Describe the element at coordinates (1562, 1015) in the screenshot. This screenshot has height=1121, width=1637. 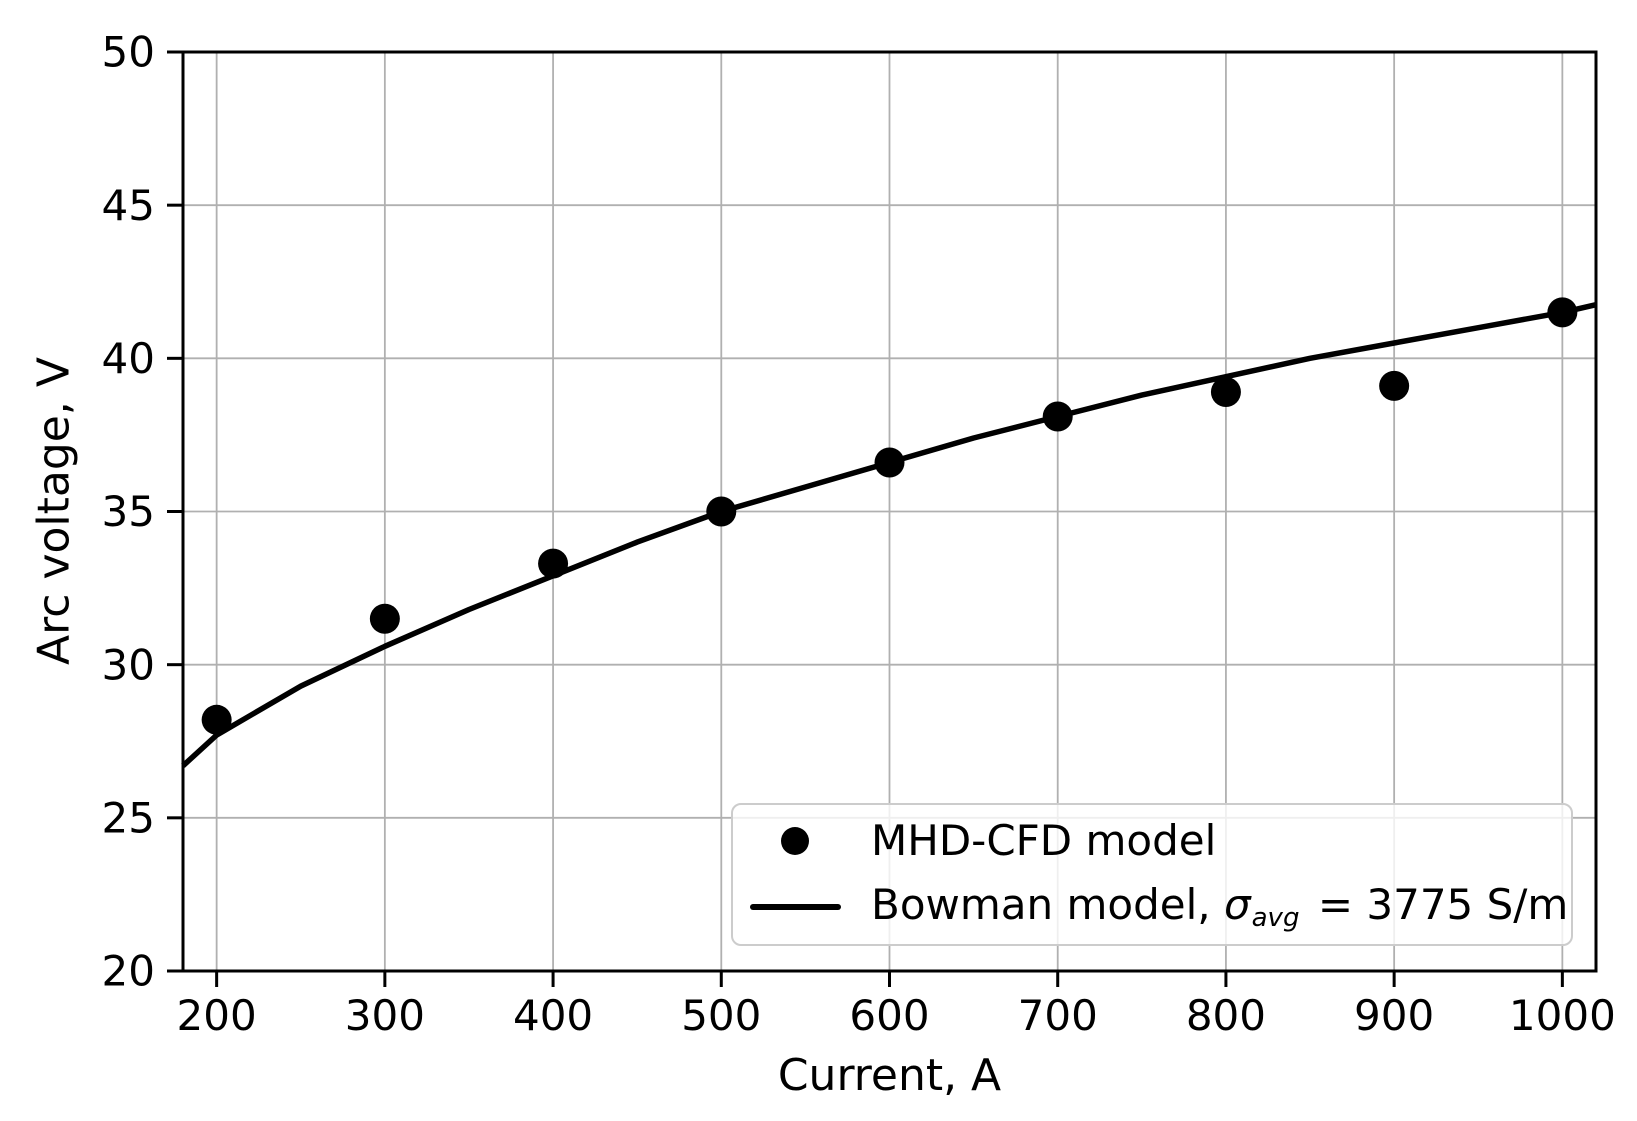
I see `x-tick-label: 1000` at that location.